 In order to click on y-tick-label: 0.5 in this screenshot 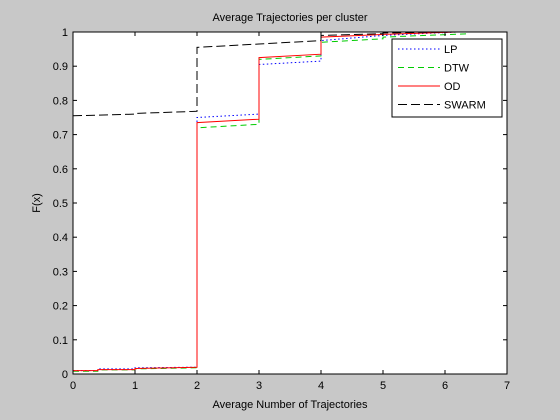, I will do `click(60, 204)`.